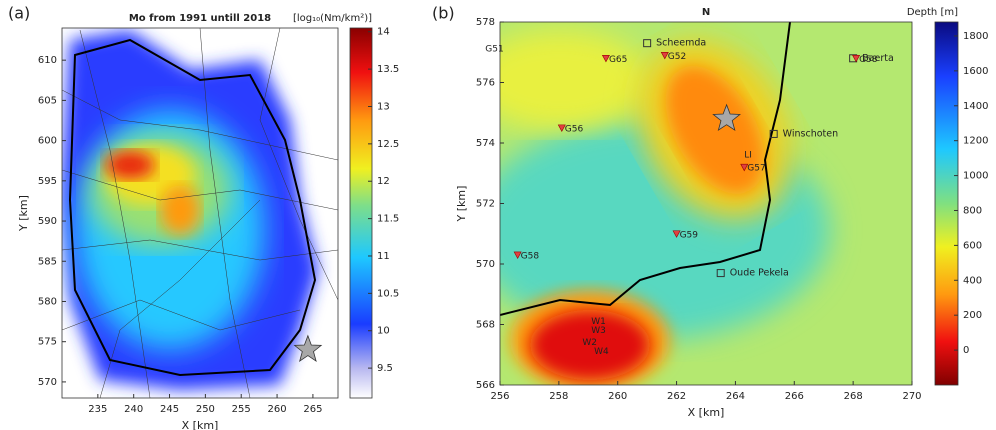  What do you see at coordinates (169, 409) in the screenshot?
I see `x-tick-label: 245` at bounding box center [169, 409].